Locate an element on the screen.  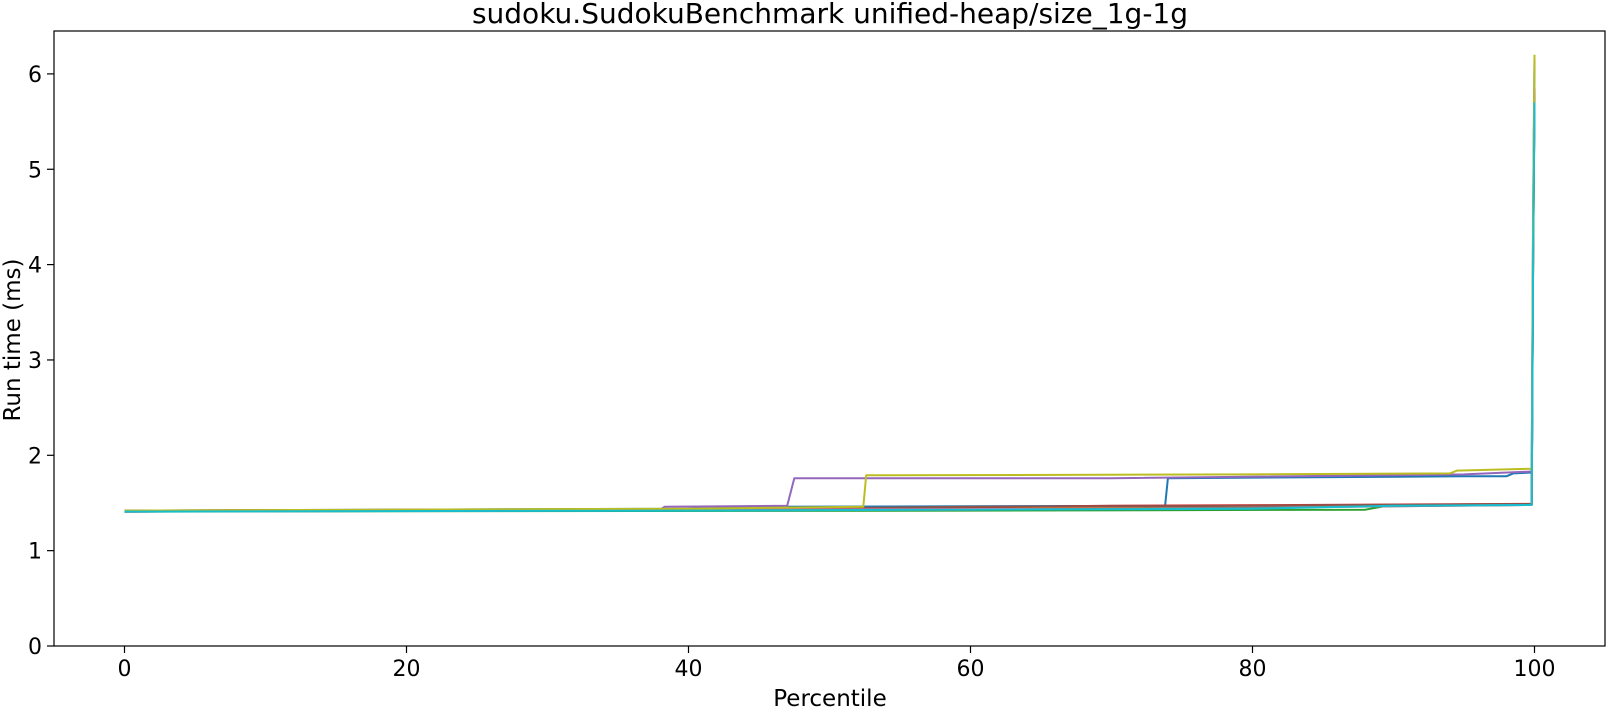
y-tick-label: 1 is located at coordinates (35, 552).